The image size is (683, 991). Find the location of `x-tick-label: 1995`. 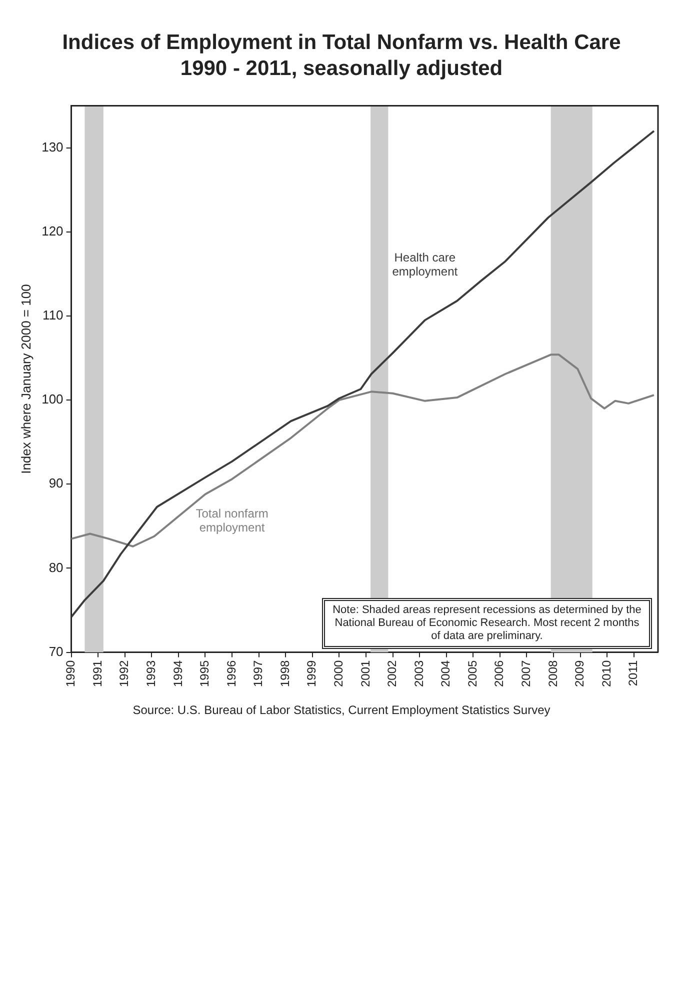

x-tick-label: 1995 is located at coordinates (205, 674).